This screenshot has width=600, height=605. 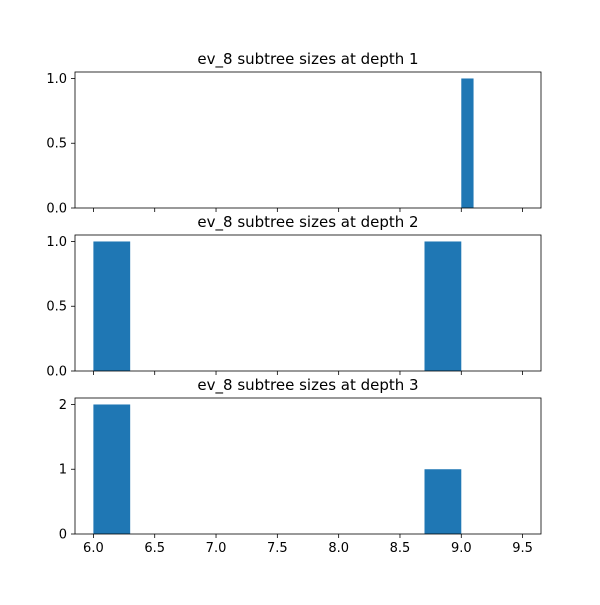 What do you see at coordinates (56, 242) in the screenshot?
I see `y-tick-label-2-3: 1.0` at bounding box center [56, 242].